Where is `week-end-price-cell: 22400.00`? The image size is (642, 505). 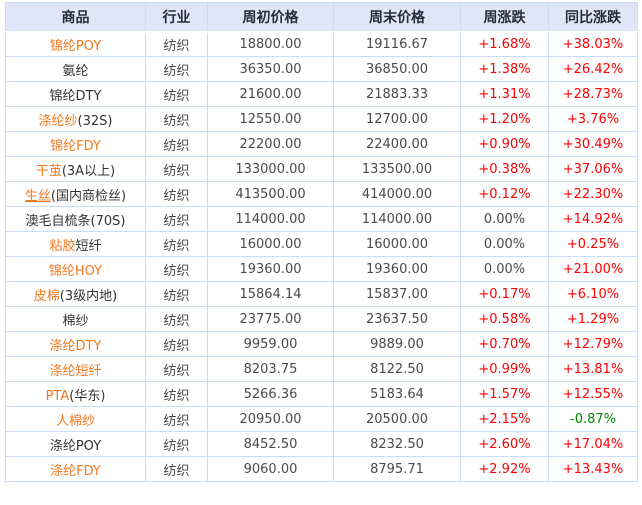 week-end-price-cell: 22400.00 is located at coordinates (397, 144).